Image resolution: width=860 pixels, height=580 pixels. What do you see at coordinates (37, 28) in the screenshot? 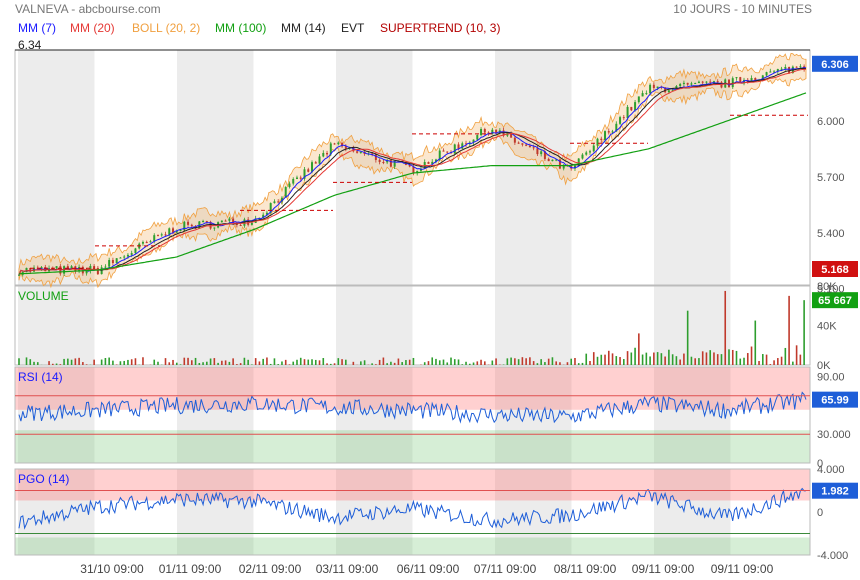
I see `indicator-mm7: MM (7)` at bounding box center [37, 28].